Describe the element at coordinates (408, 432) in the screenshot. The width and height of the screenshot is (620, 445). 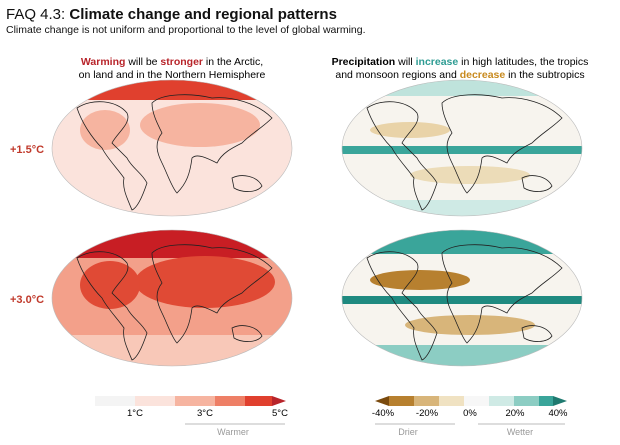
I see `legend-caption: Drier` at that location.